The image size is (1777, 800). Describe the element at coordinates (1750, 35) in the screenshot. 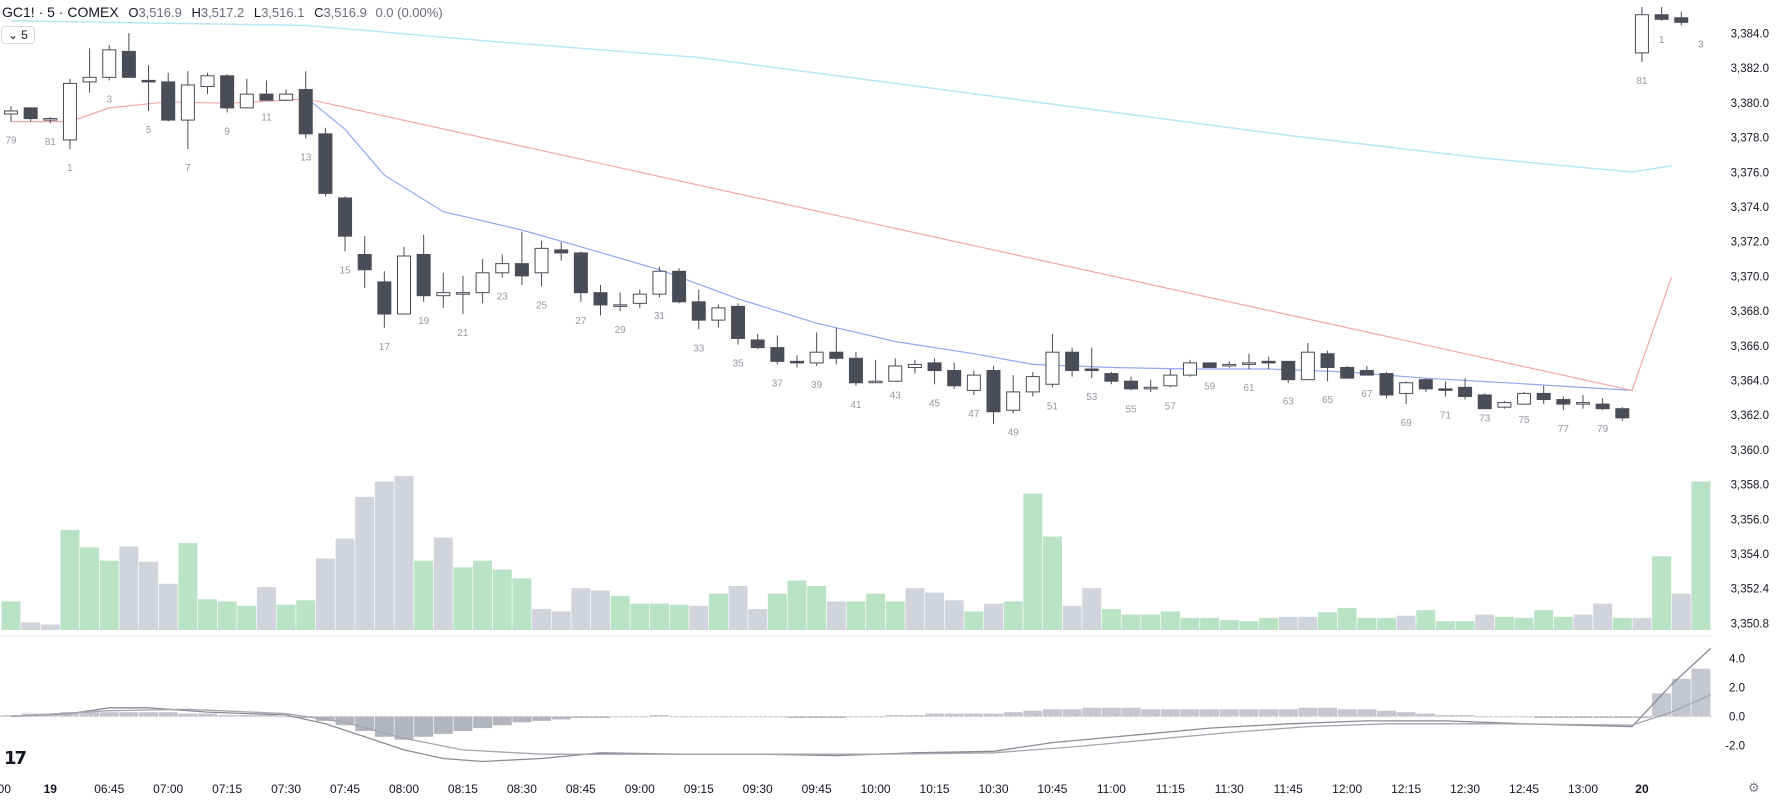

I see `price-tick-label: 3,384.0` at that location.